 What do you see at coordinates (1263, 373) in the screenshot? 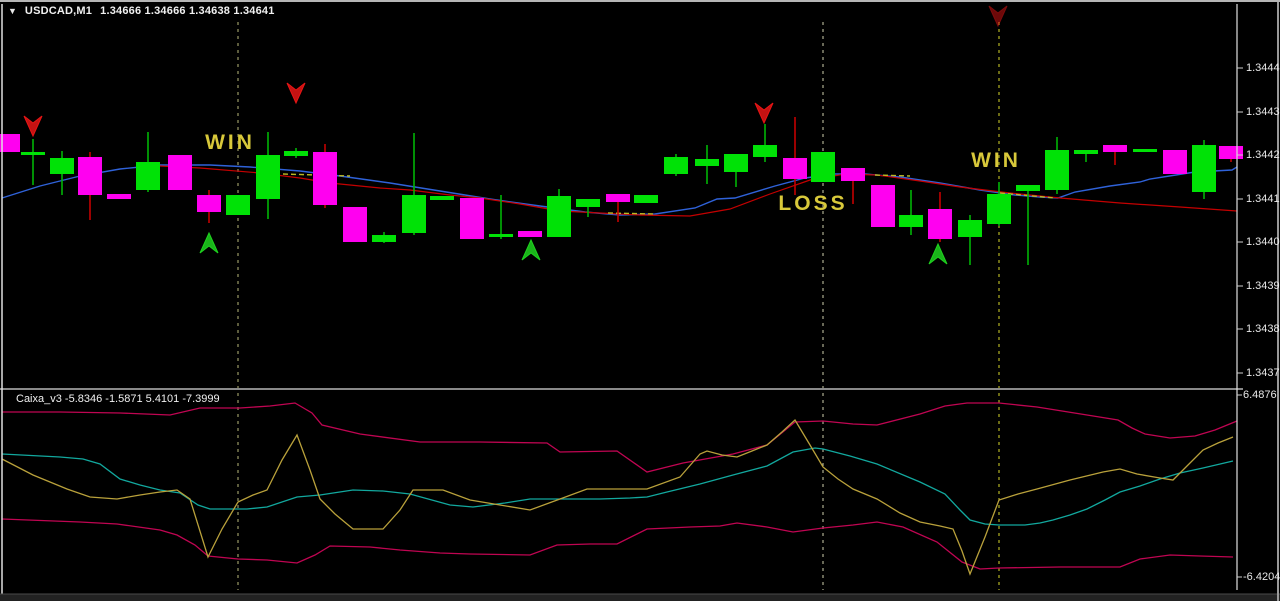
I see `price-axis-label: 1.34375` at bounding box center [1263, 373].